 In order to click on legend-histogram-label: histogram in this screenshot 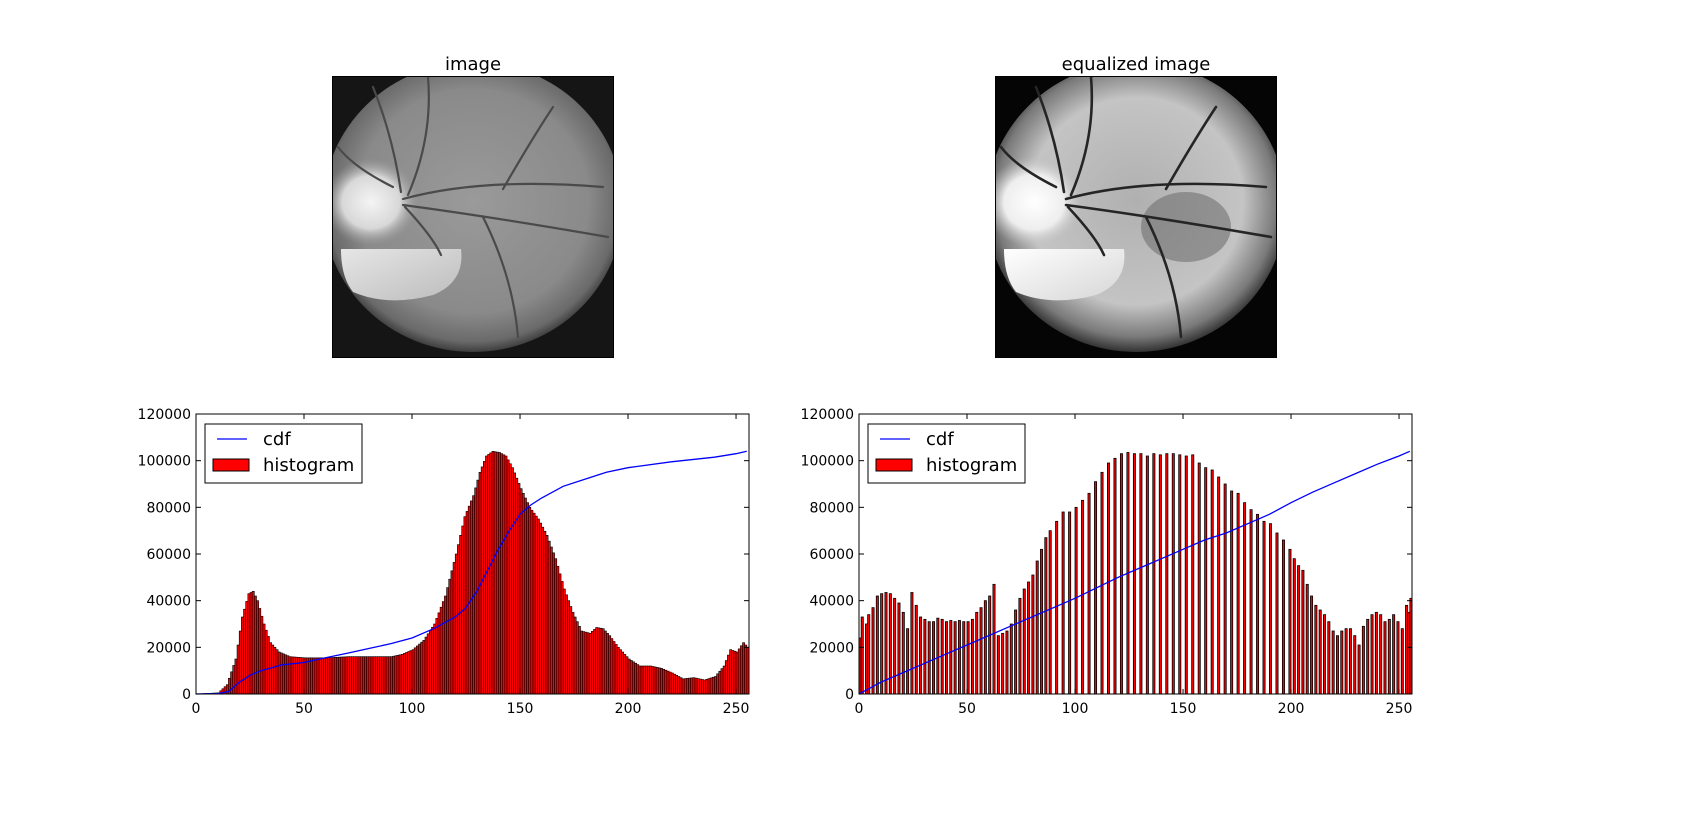, I will do `click(971, 465)`.